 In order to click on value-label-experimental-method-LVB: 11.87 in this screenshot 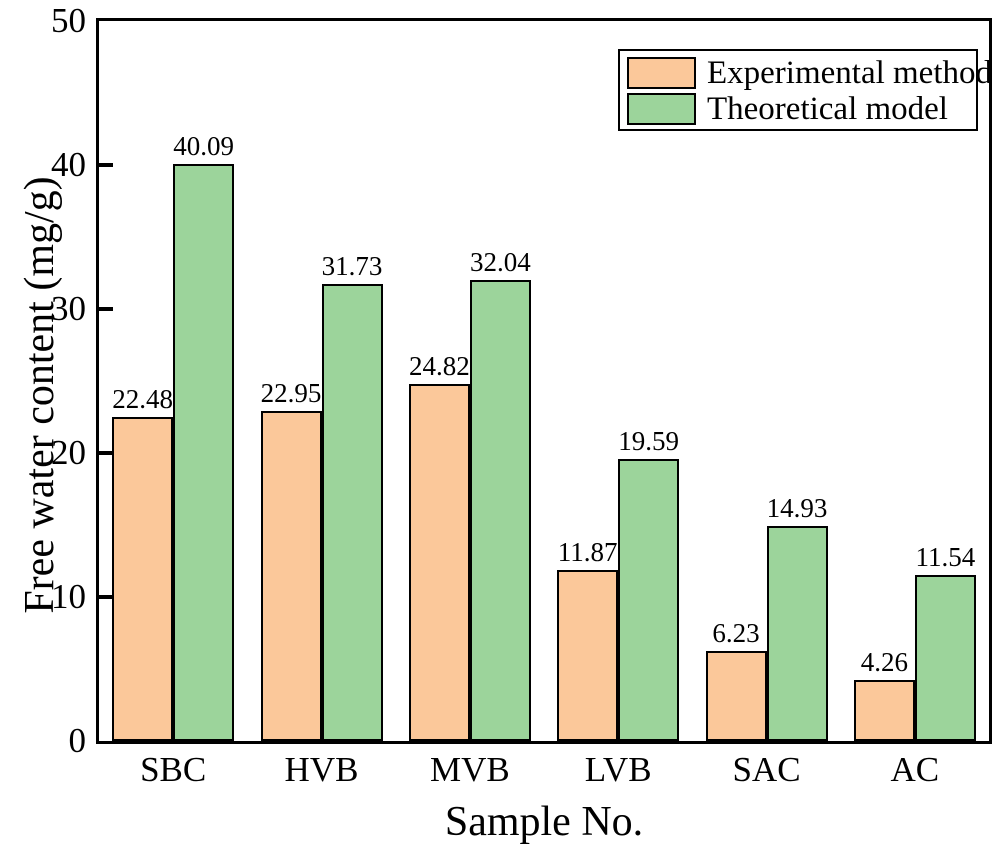, I will do `click(587, 552)`.